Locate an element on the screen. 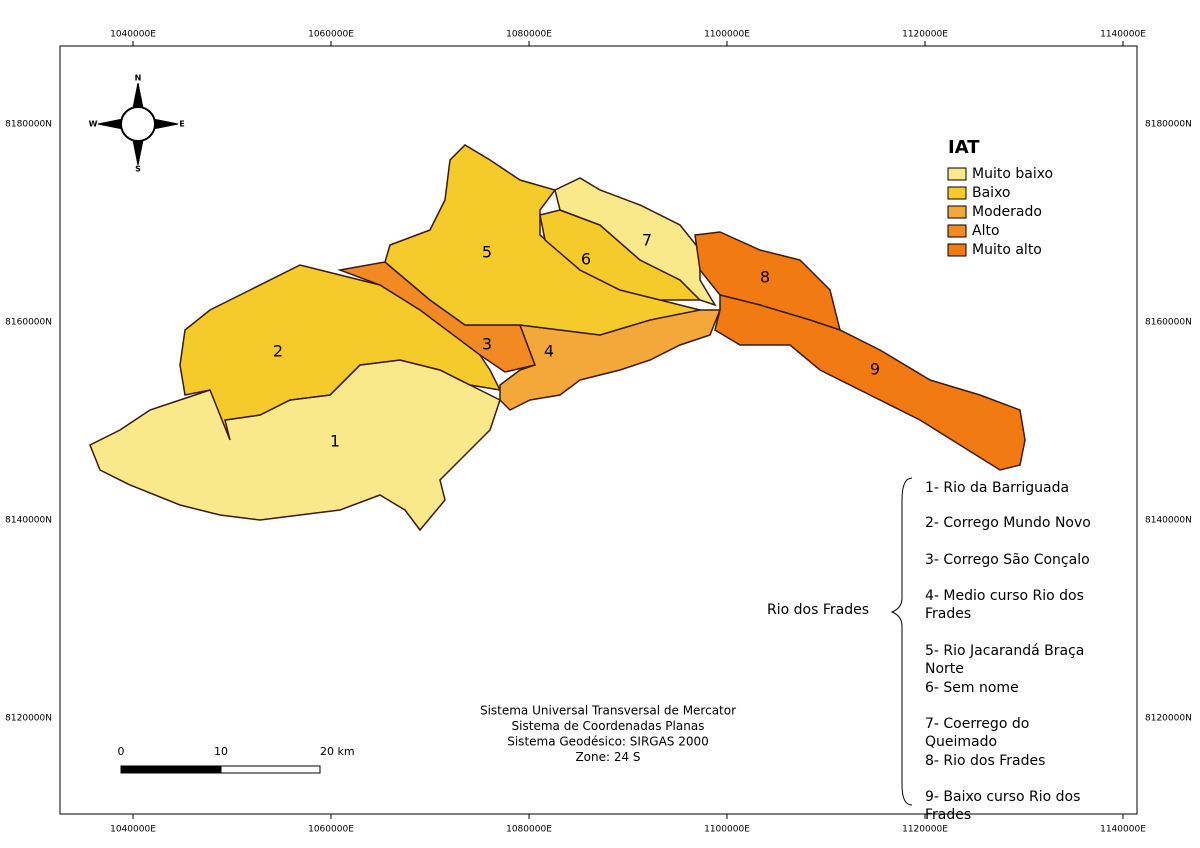 The image size is (1200, 848). legend-label: Moderado is located at coordinates (1007, 212).